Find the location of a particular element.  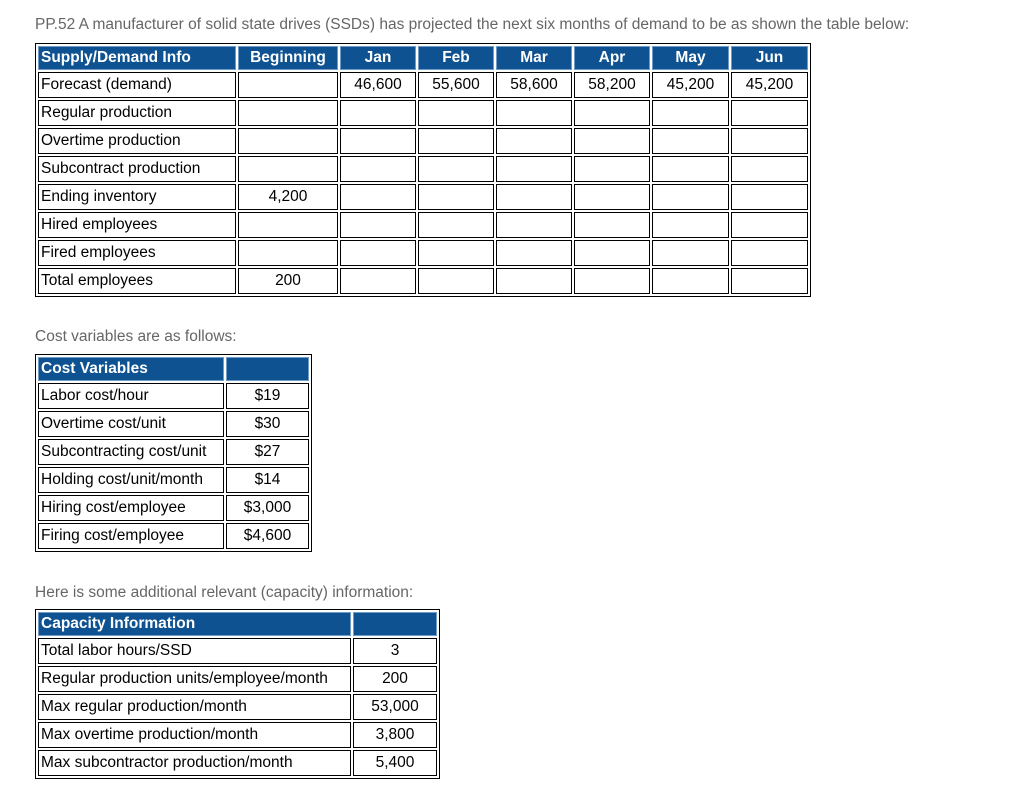

table-cell: 46,600 is located at coordinates (378, 85).